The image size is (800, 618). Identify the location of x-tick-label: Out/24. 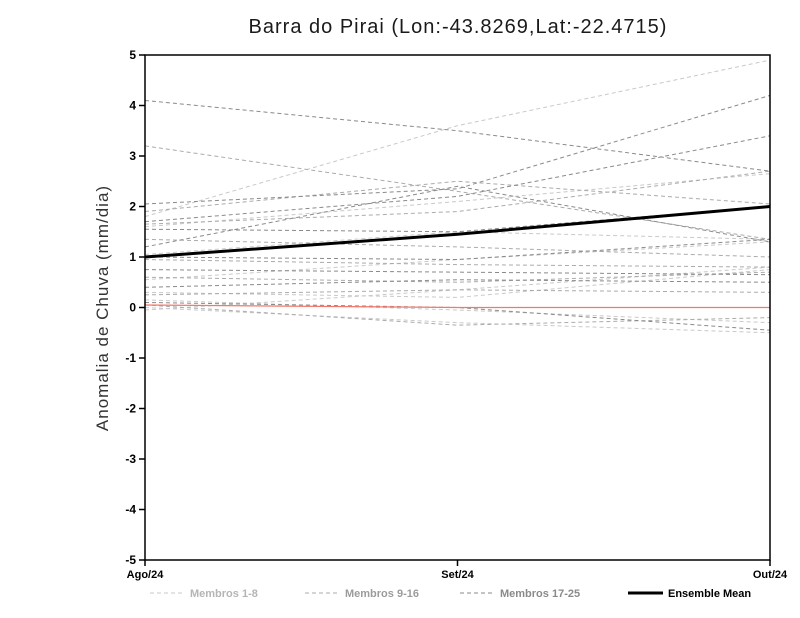
(770, 575).